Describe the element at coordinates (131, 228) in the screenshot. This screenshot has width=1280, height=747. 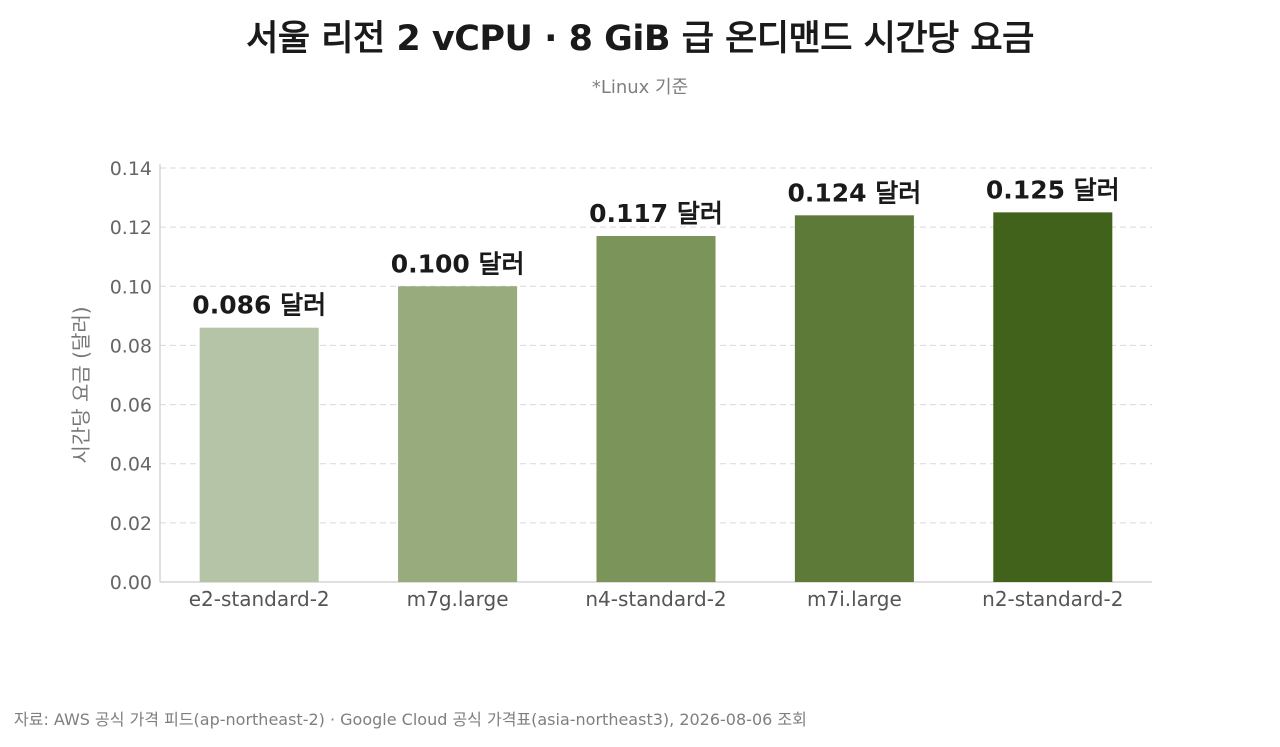
I see `y-tick-label: 0.12` at that location.